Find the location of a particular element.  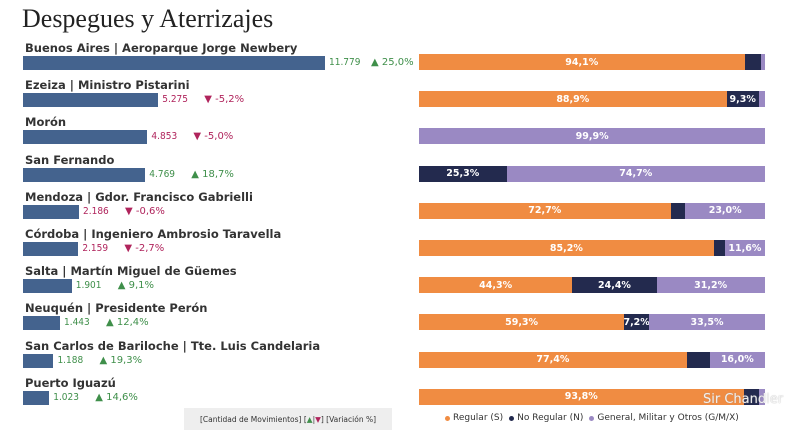

legend-item-no-regular: No Regular (N) is located at coordinates (546, 418).